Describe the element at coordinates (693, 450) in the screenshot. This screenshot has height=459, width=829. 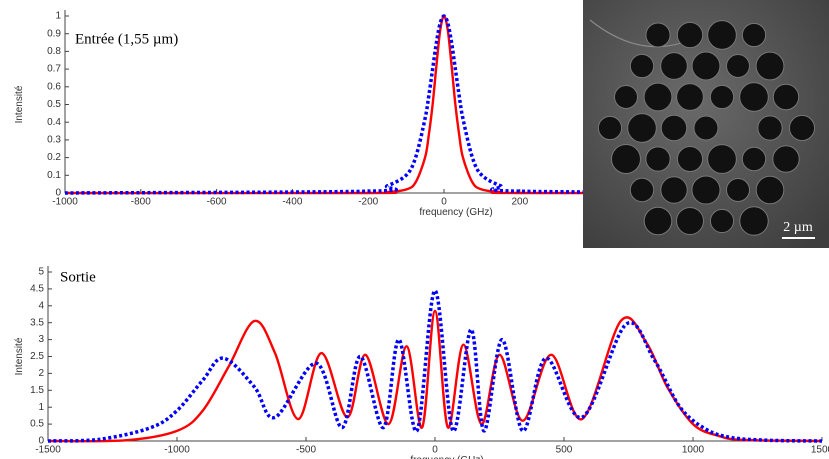
I see `x-tick-label: 1000` at that location.